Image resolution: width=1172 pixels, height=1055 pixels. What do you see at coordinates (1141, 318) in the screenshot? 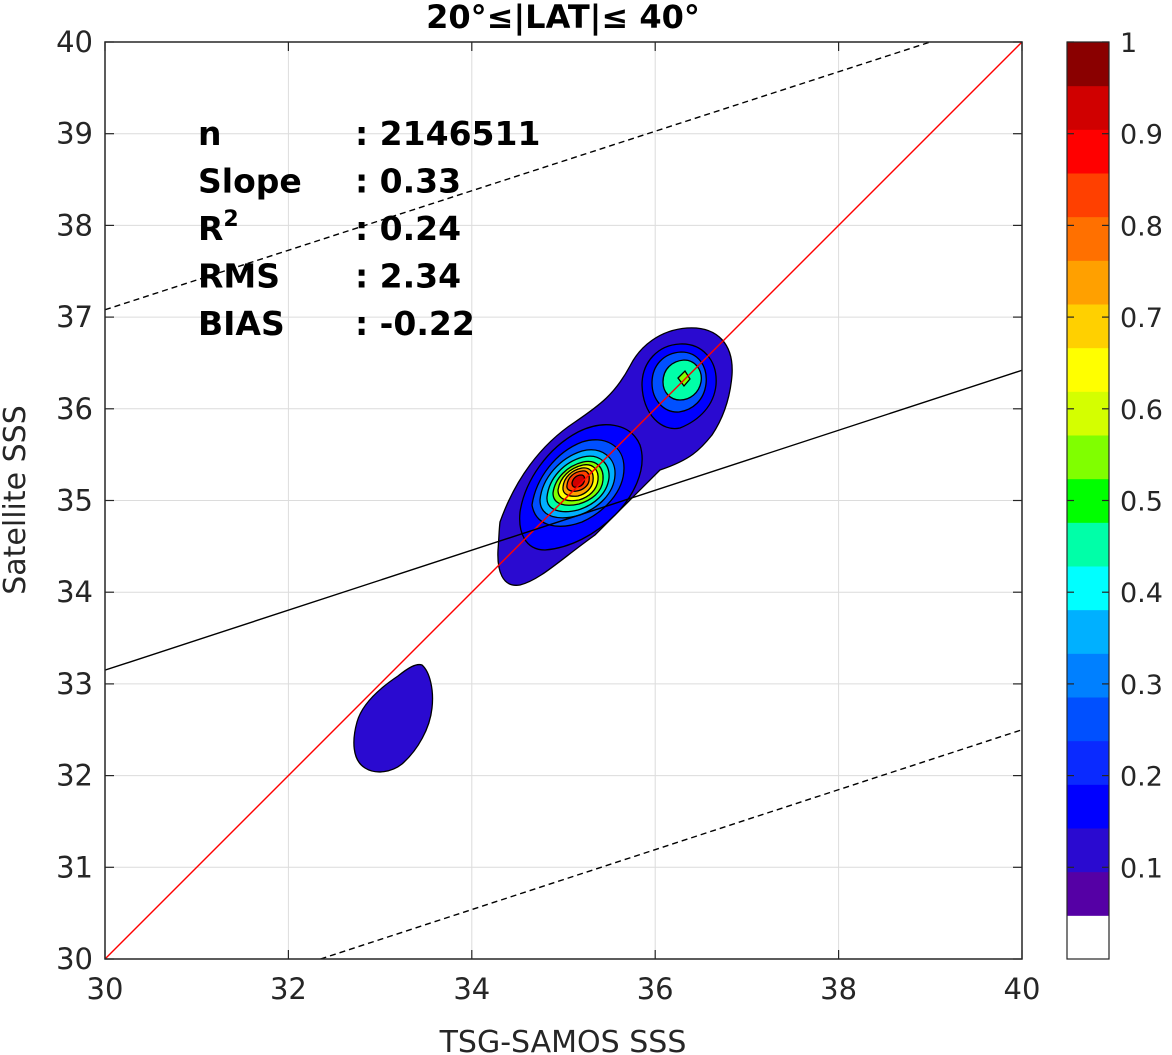
I see `colorbar-tick-label: 0.7` at bounding box center [1141, 318].